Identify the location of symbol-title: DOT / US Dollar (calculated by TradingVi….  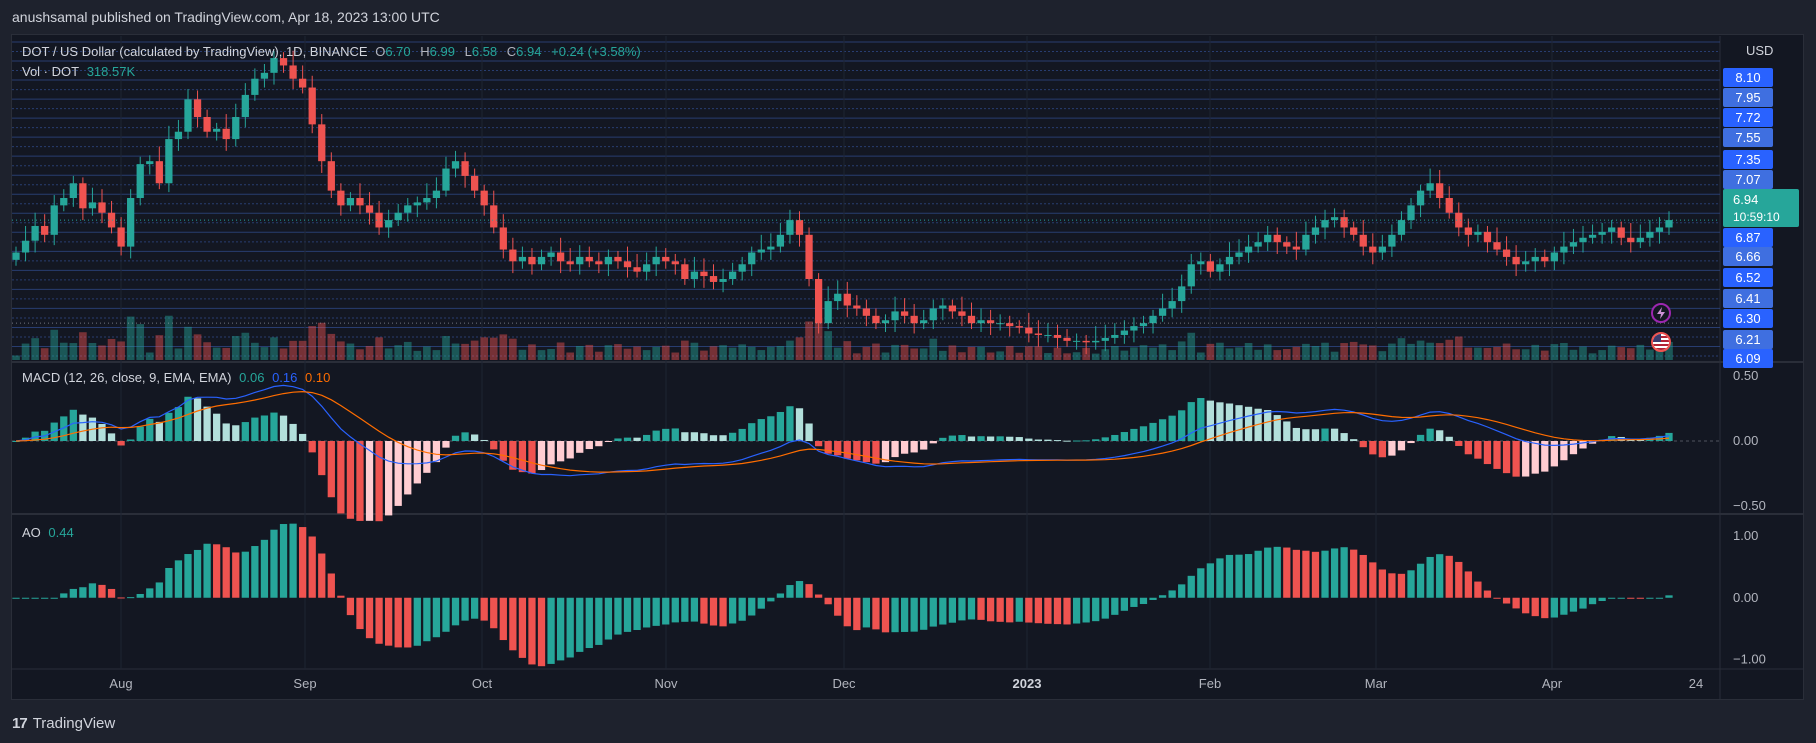
(195, 51).